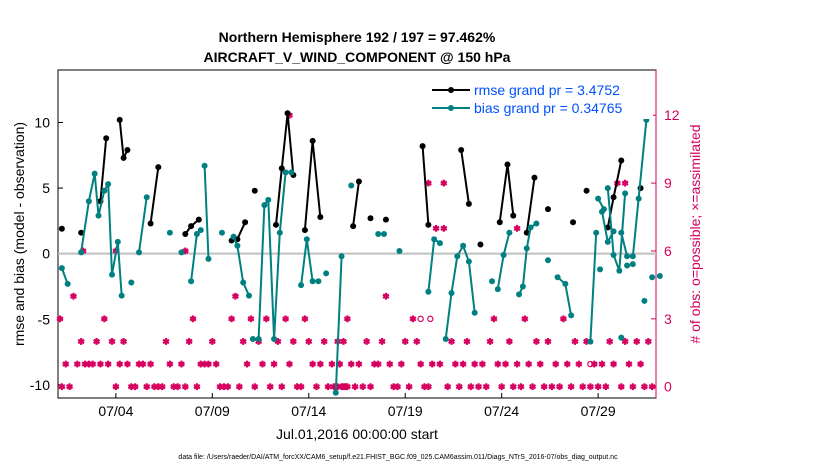 This screenshot has width=830, height=470. Describe the element at coordinates (501, 411) in the screenshot. I see `x-tick-label: 07/24` at that location.